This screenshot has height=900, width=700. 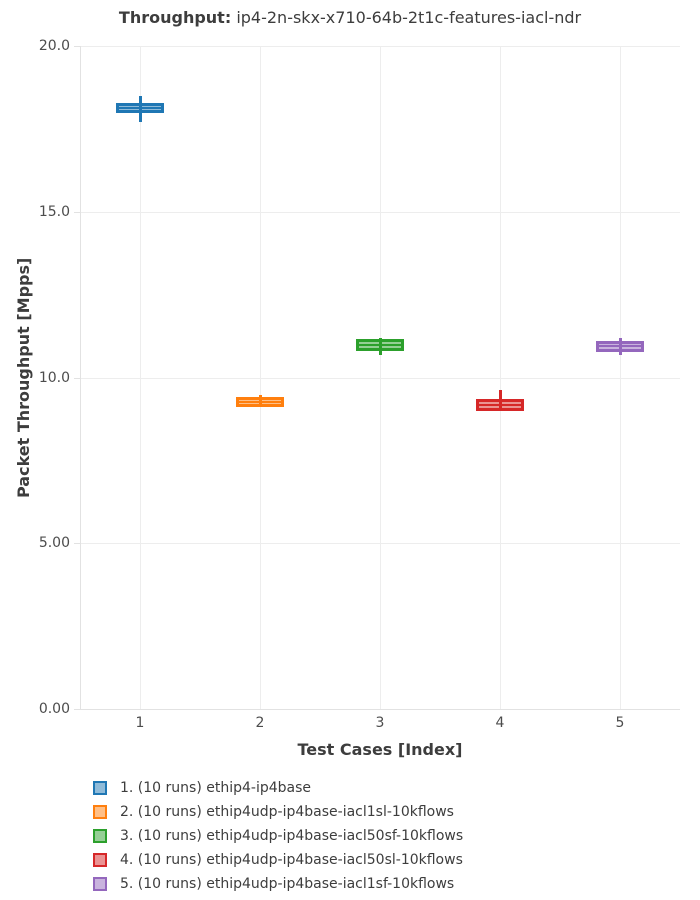 I want to click on x-tick-label: 5, so click(x=620, y=723).